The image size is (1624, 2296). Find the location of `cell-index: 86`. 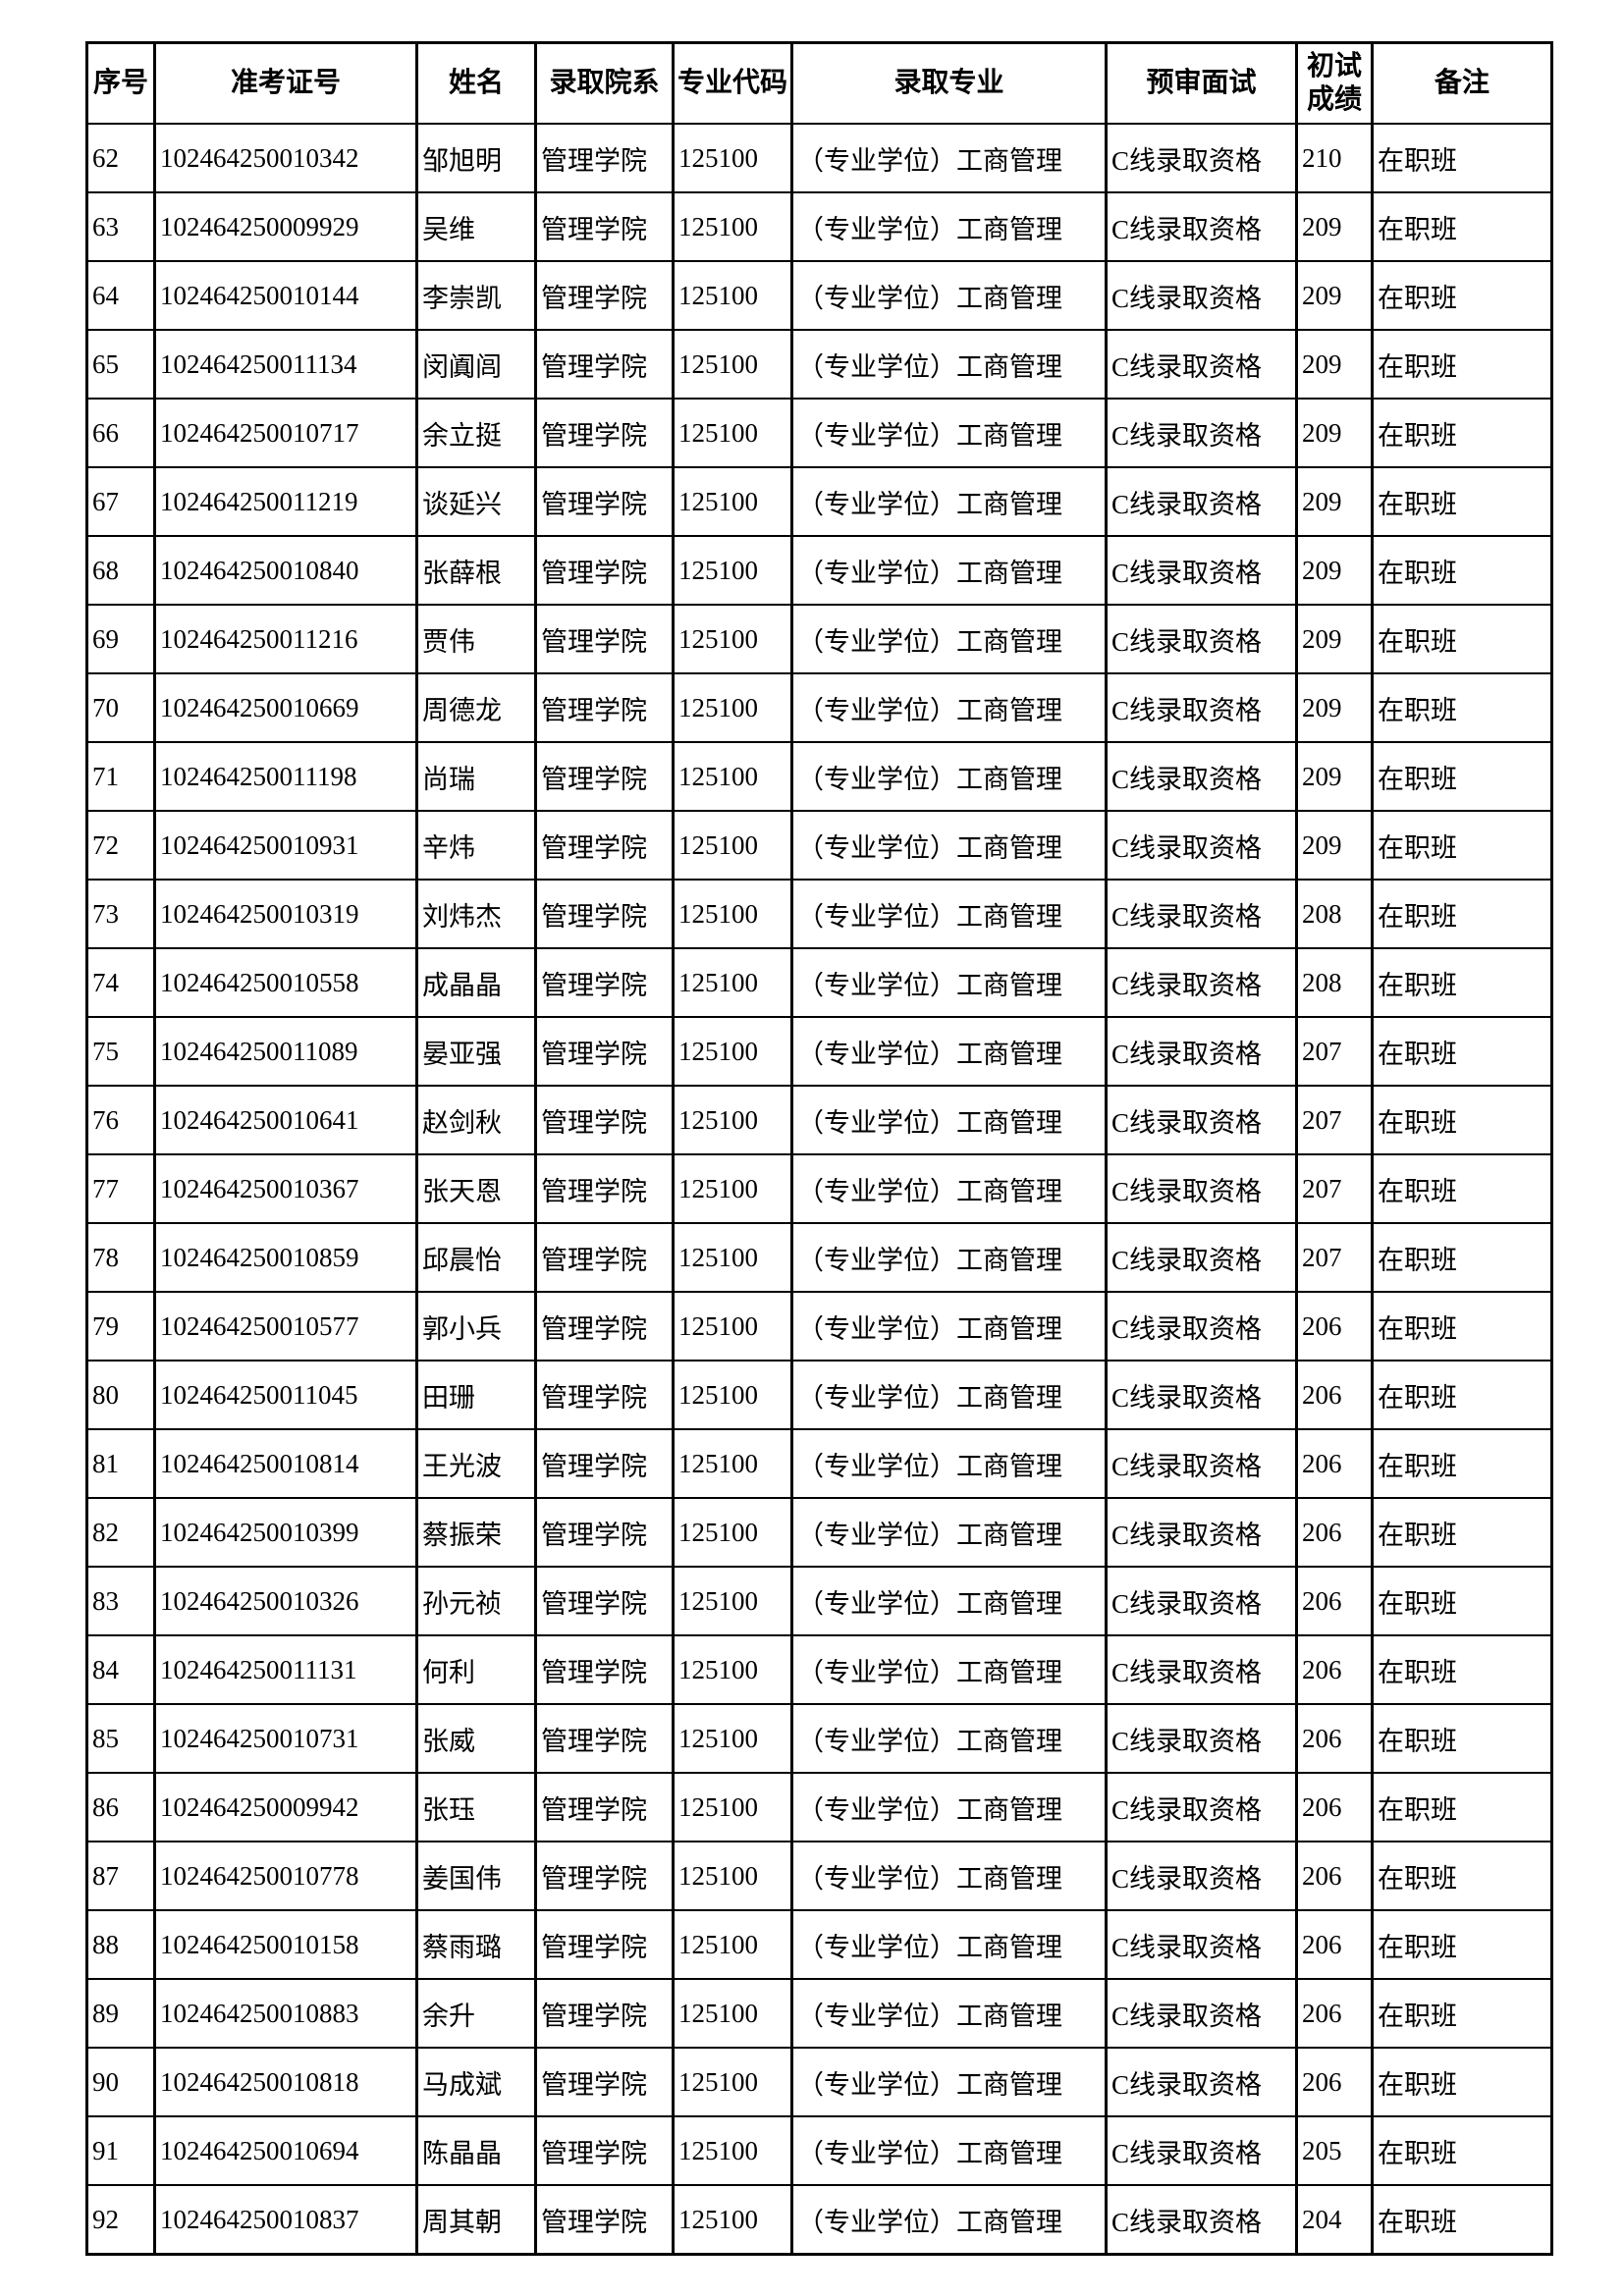

cell-index: 86 is located at coordinates (120, 1807).